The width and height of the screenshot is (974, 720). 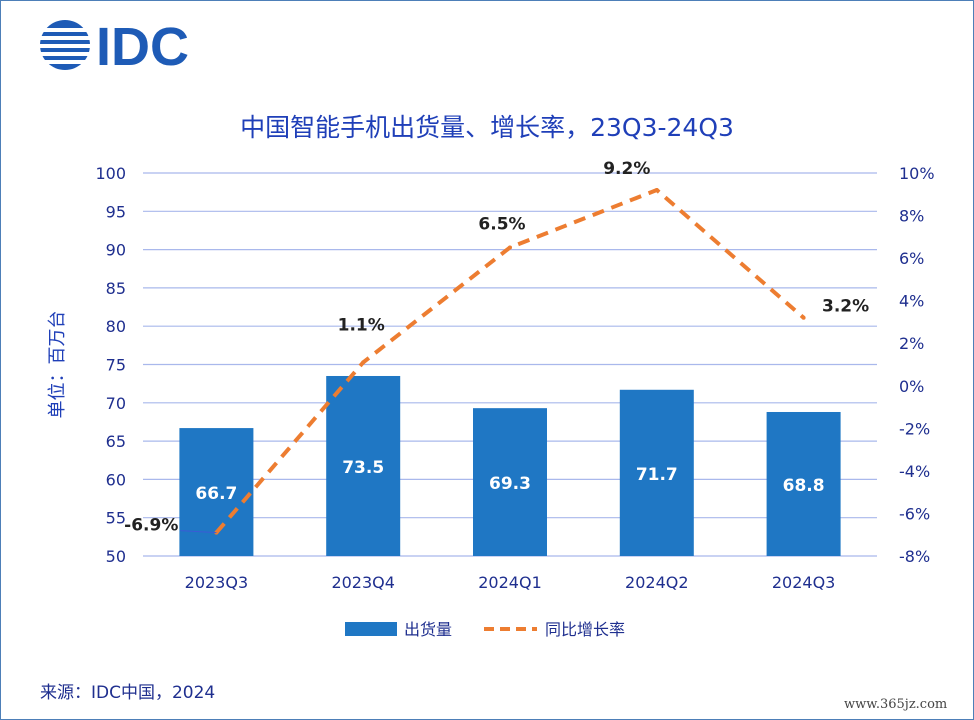 I want to click on bar-data-label: 69.3, so click(x=510, y=484).